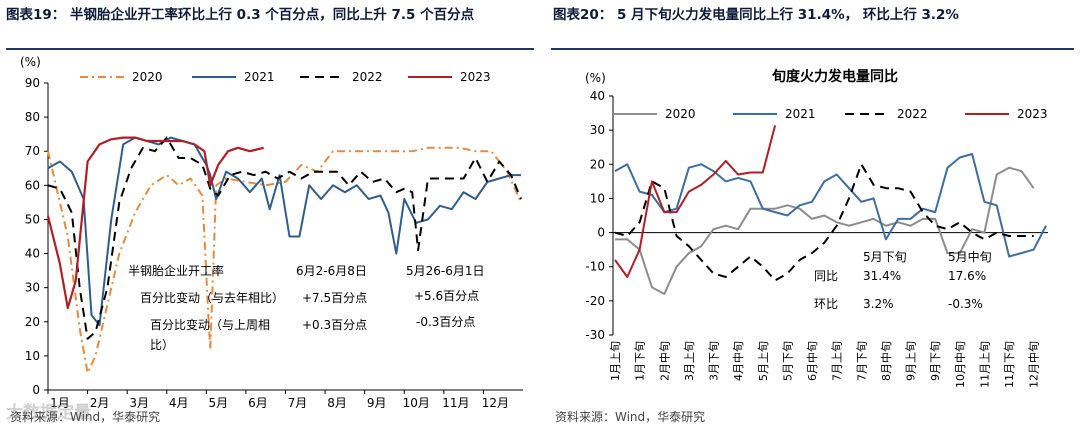  What do you see at coordinates (960, 364) in the screenshot?
I see `x-tick-label: 10月中旬` at bounding box center [960, 364].